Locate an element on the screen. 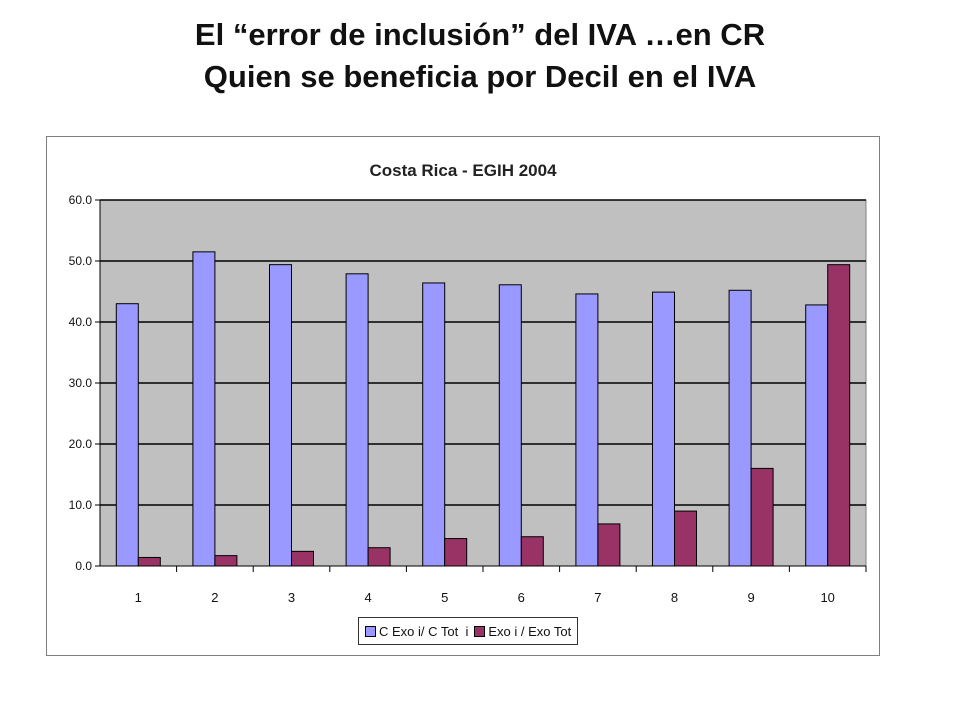  x-tick-label: 2 is located at coordinates (214, 597).